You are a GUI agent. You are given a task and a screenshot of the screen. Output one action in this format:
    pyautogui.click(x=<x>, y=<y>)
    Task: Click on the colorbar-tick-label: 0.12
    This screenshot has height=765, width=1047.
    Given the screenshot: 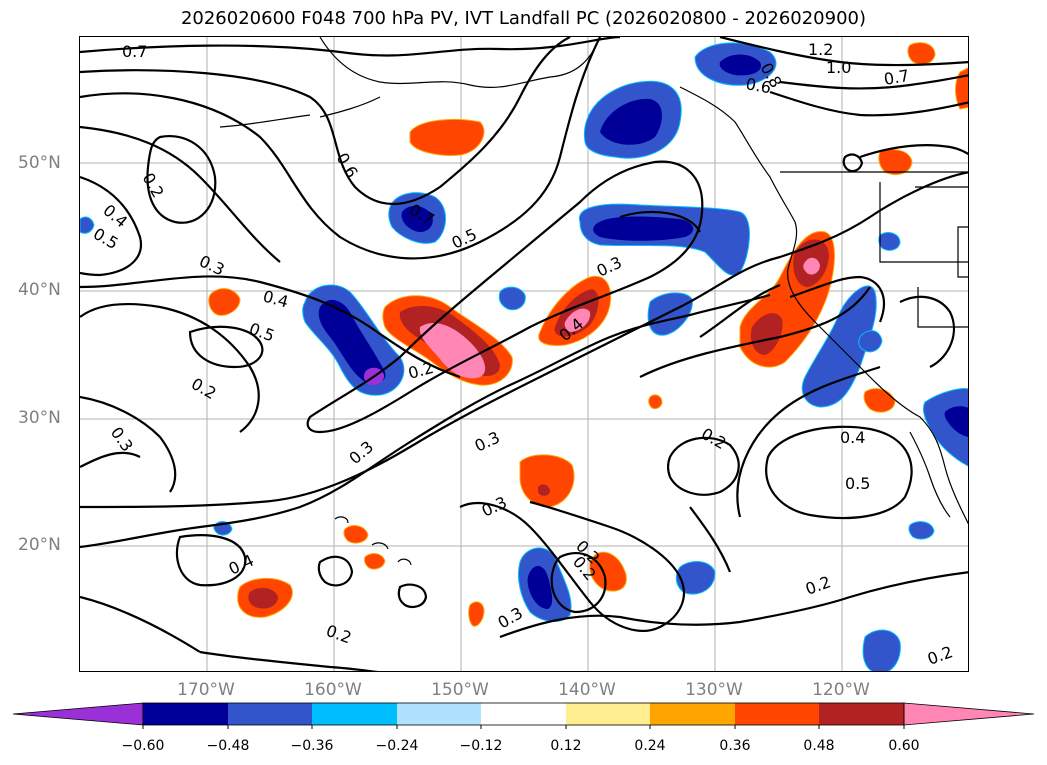 What is the action you would take?
    pyautogui.click(x=566, y=746)
    